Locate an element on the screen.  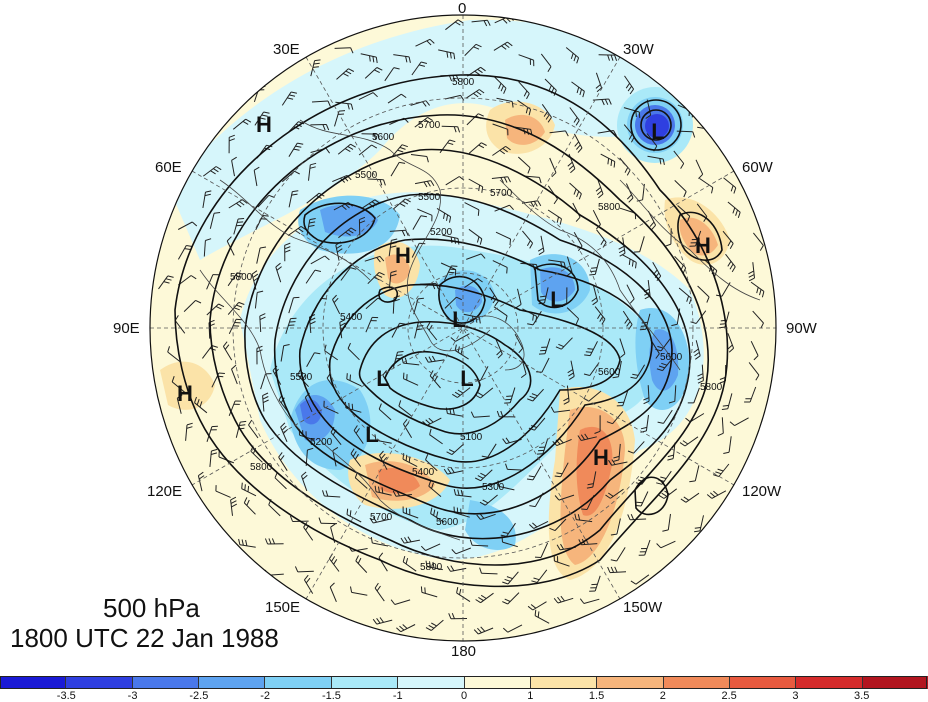
contour-label: 5800 is located at coordinates (609, 207).